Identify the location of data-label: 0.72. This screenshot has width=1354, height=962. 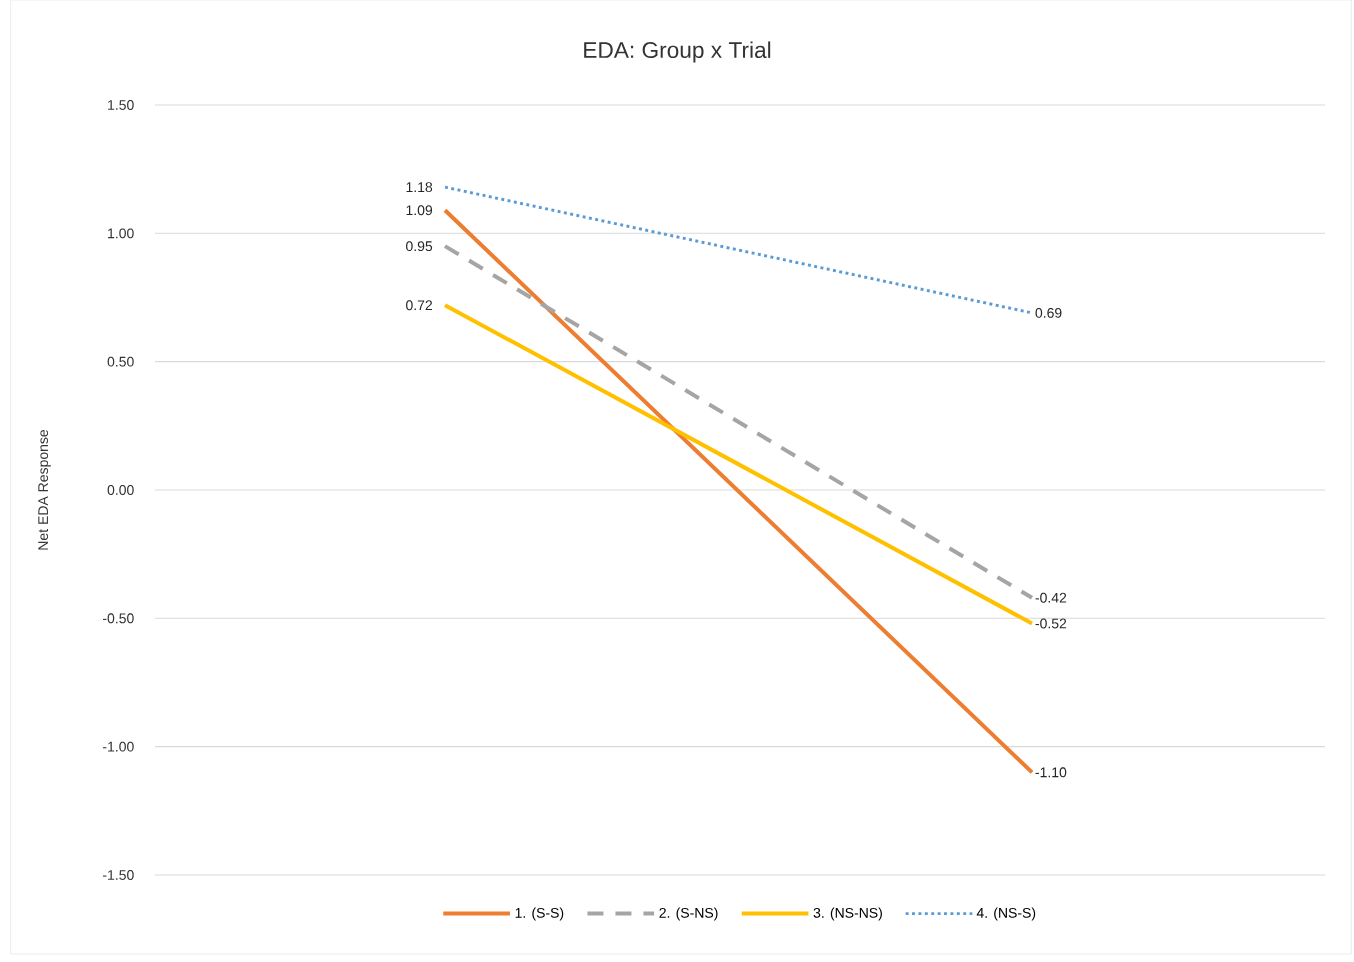
(419, 305).